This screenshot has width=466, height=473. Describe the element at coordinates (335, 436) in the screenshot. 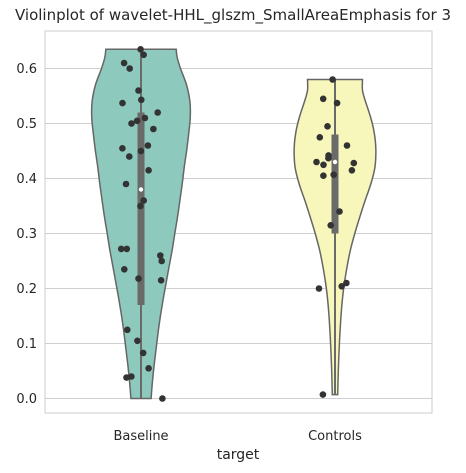

I see `x-tick-label: Controls` at that location.